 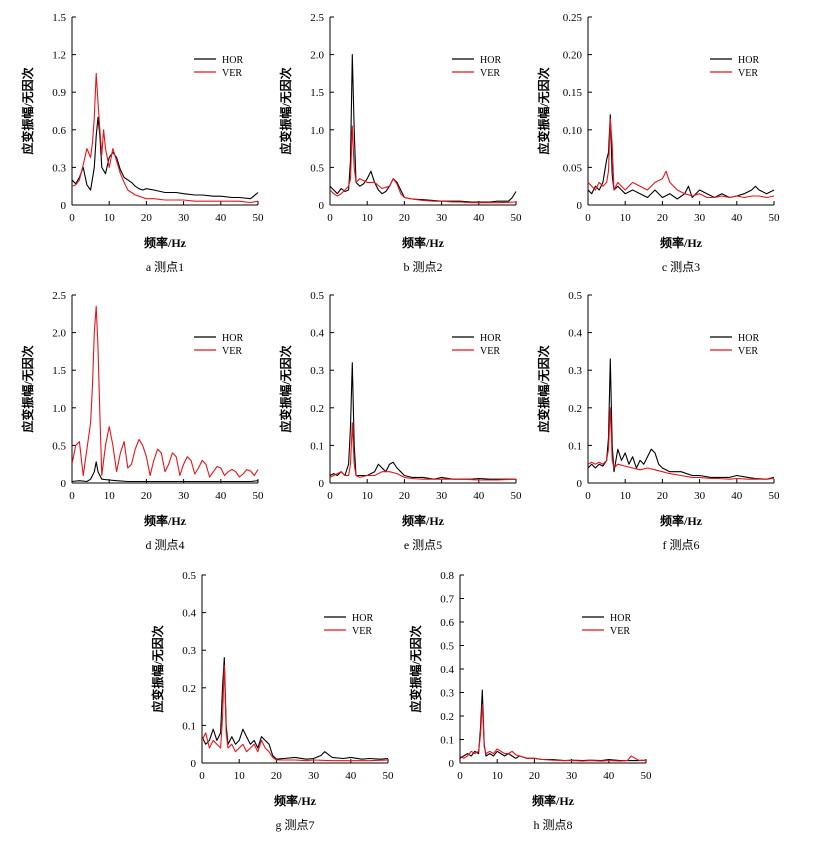 What do you see at coordinates (317, 18) in the screenshot?
I see `y-tick-label: 2.5` at bounding box center [317, 18].